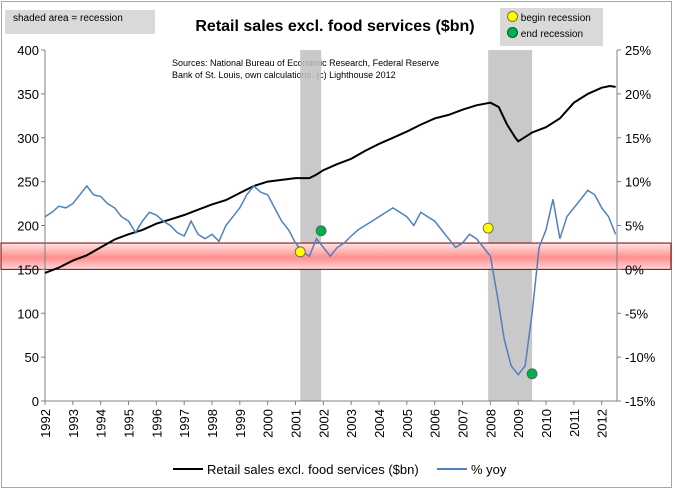 Image resolution: width=675 pixels, height=491 pixels. What do you see at coordinates (45, 423) in the screenshot?
I see `x-tick-label: 1992` at bounding box center [45, 423].